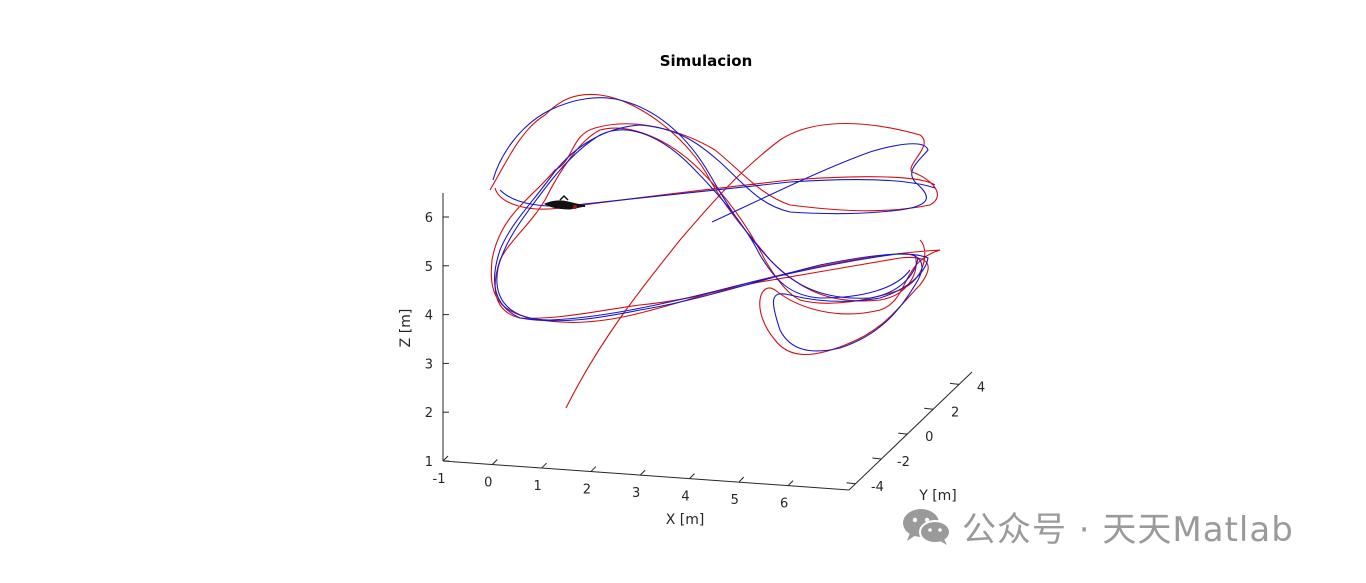 This screenshot has height=583, width=1366. Describe the element at coordinates (406, 328) in the screenshot. I see `z-axis-label: Z [m]` at that location.